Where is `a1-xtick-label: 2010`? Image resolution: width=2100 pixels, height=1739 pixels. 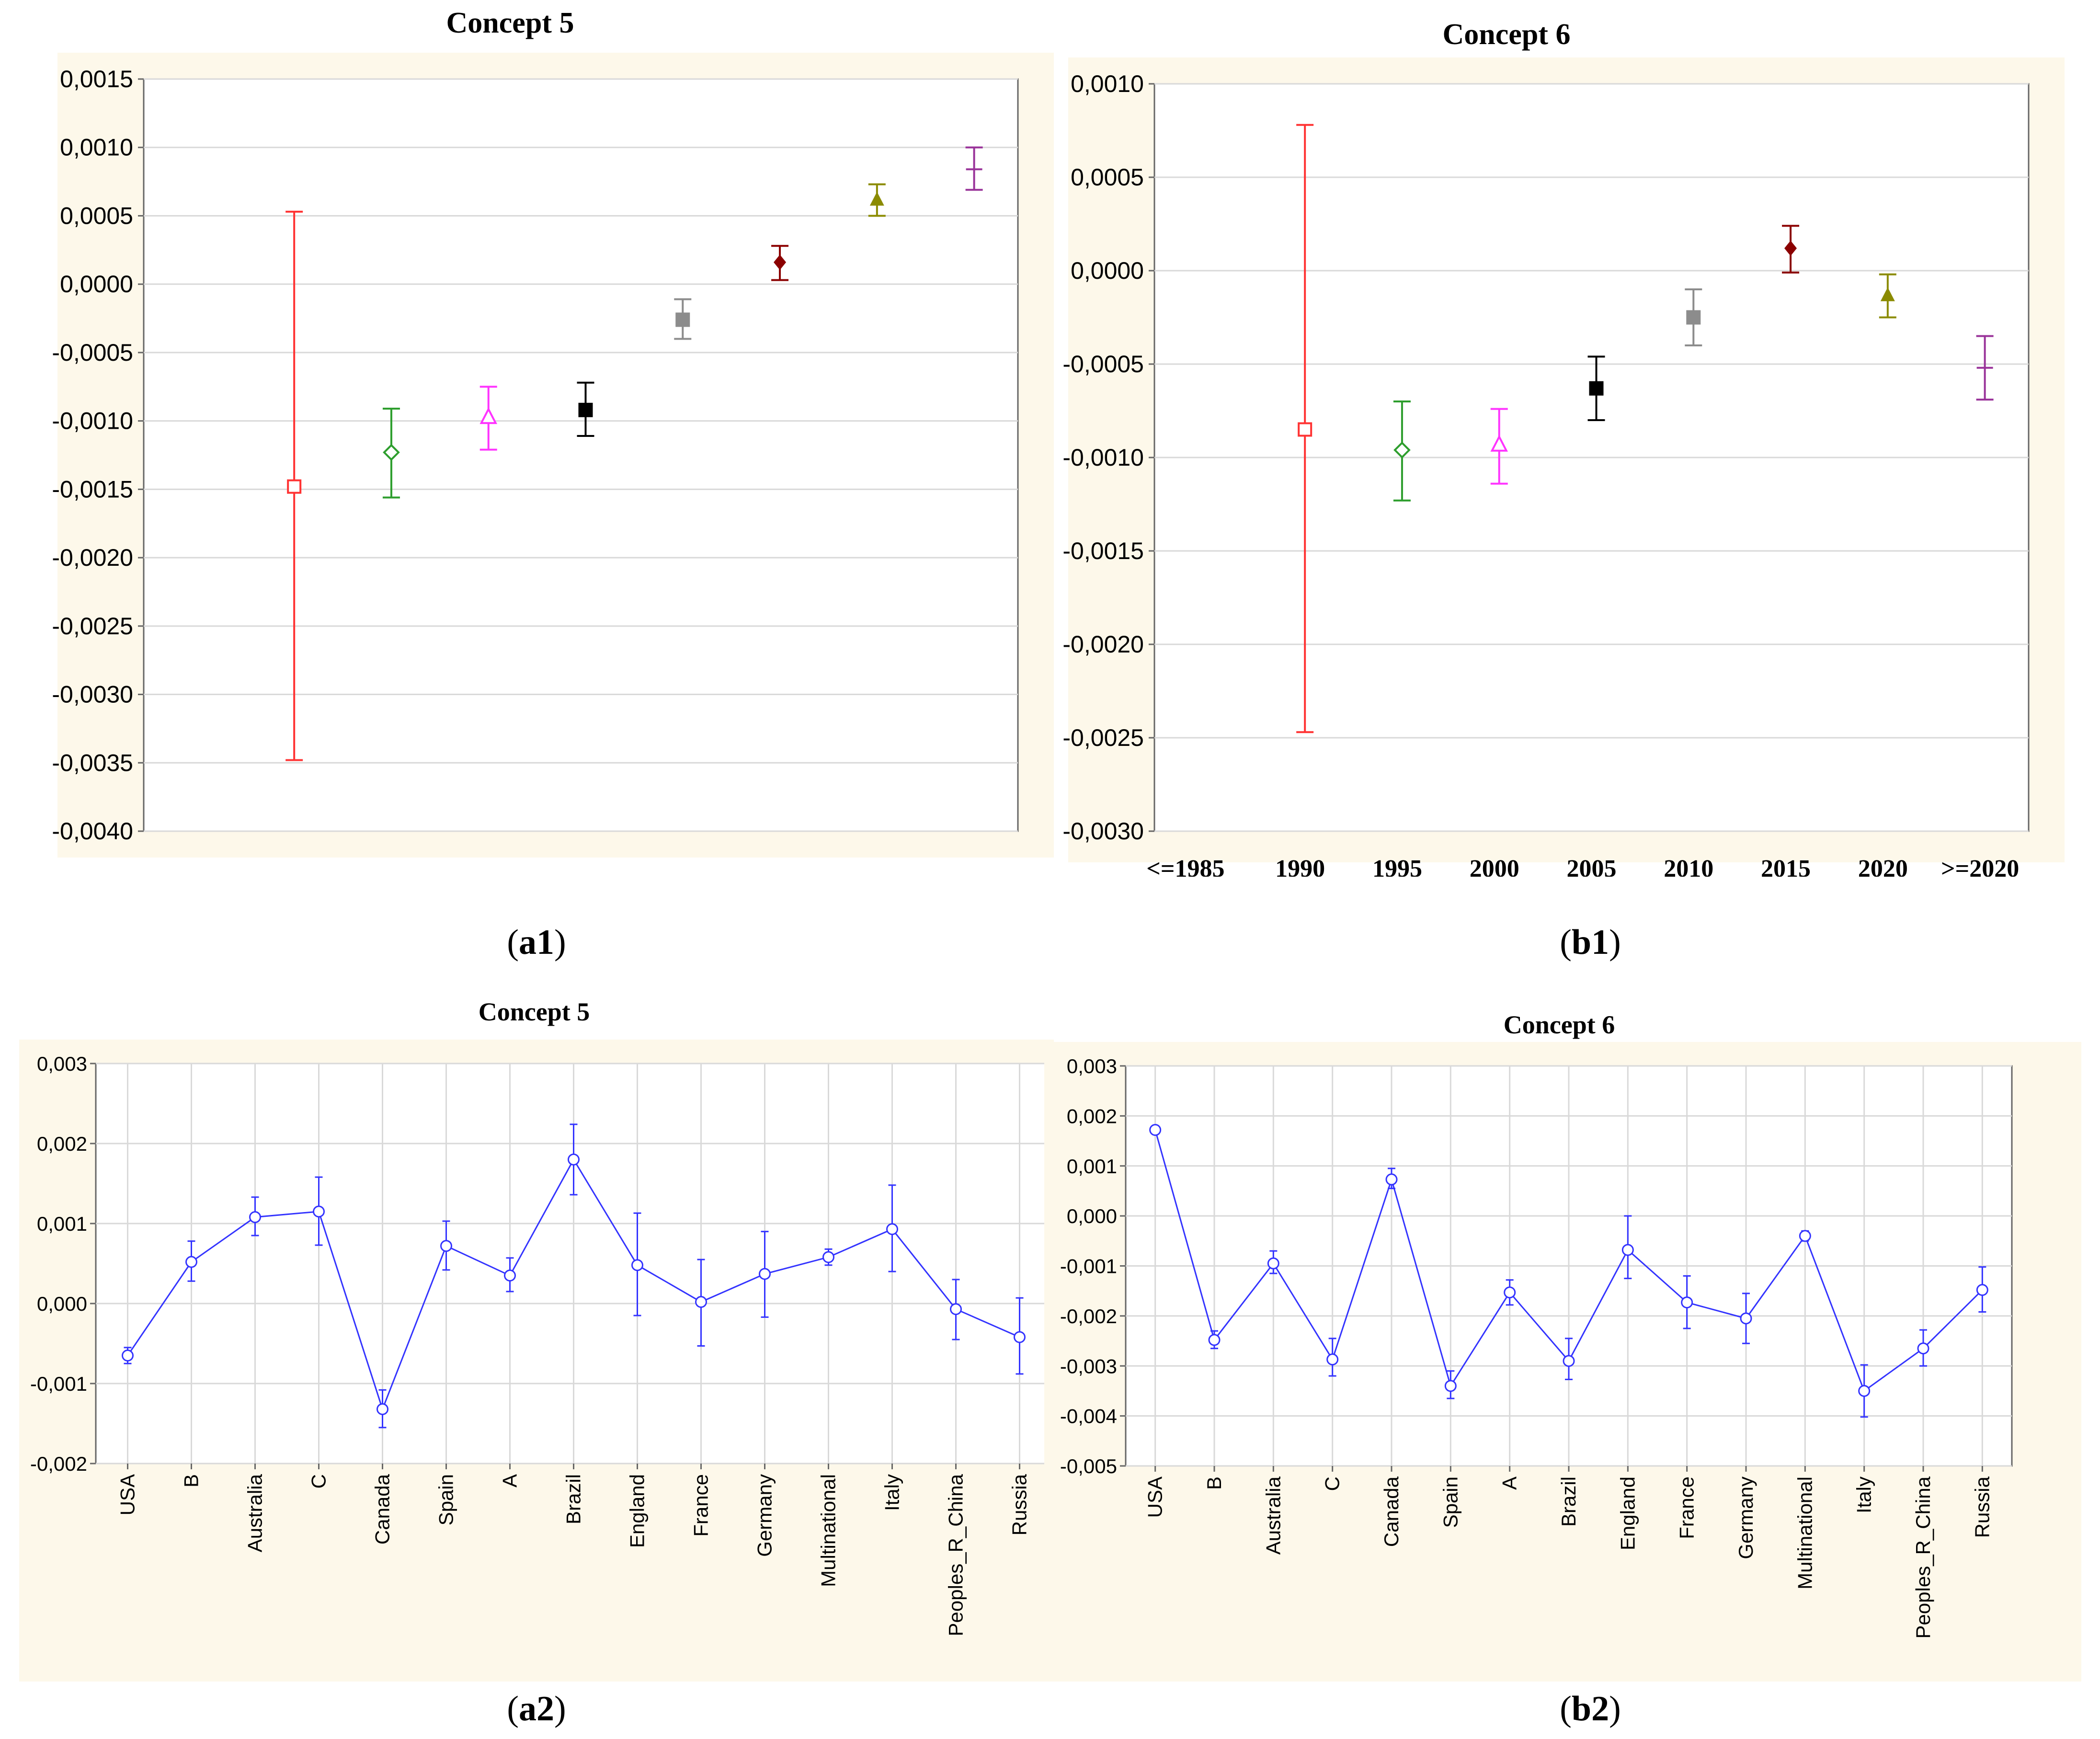 a1-xtick-label: 2010 is located at coordinates (678, 860).